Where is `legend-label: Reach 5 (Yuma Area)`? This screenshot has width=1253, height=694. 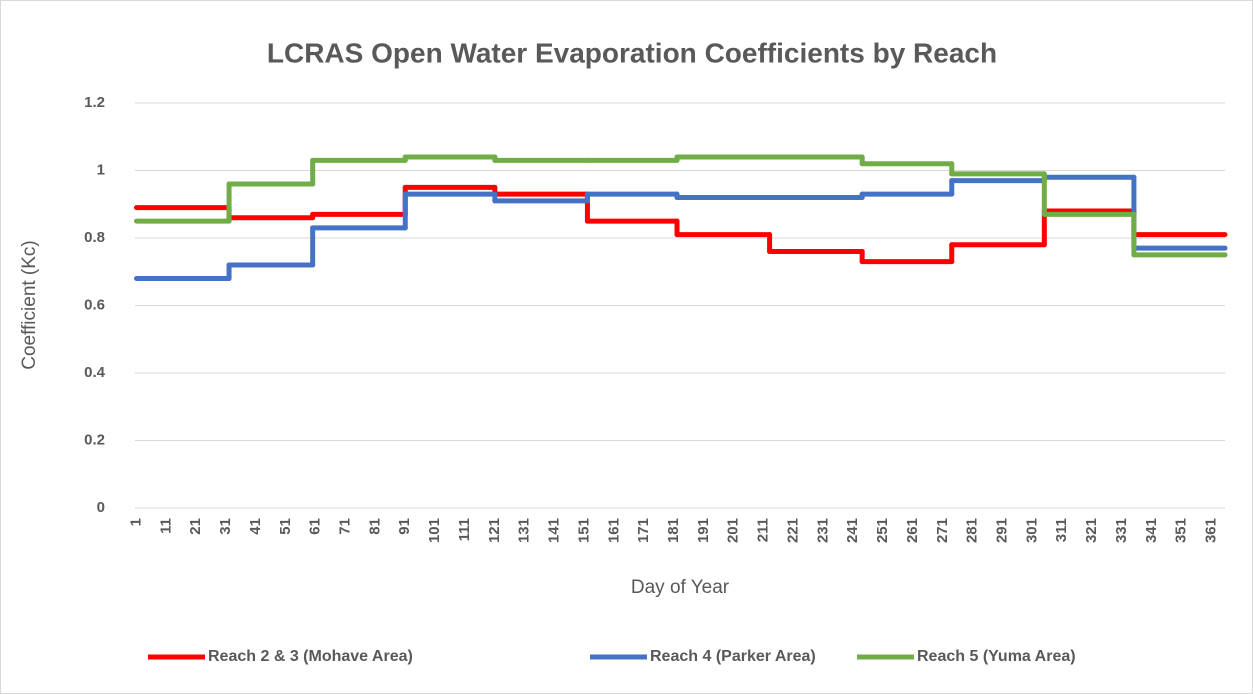
legend-label: Reach 5 (Yuma Area) is located at coordinates (996, 656).